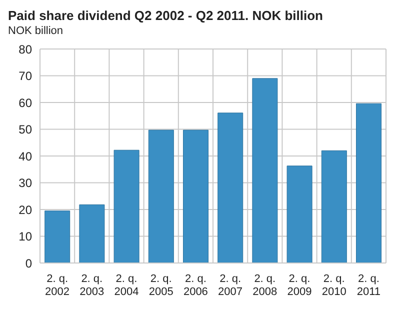  What do you see at coordinates (25, 156) in the screenshot?
I see `y-tick-label: 40` at bounding box center [25, 156].